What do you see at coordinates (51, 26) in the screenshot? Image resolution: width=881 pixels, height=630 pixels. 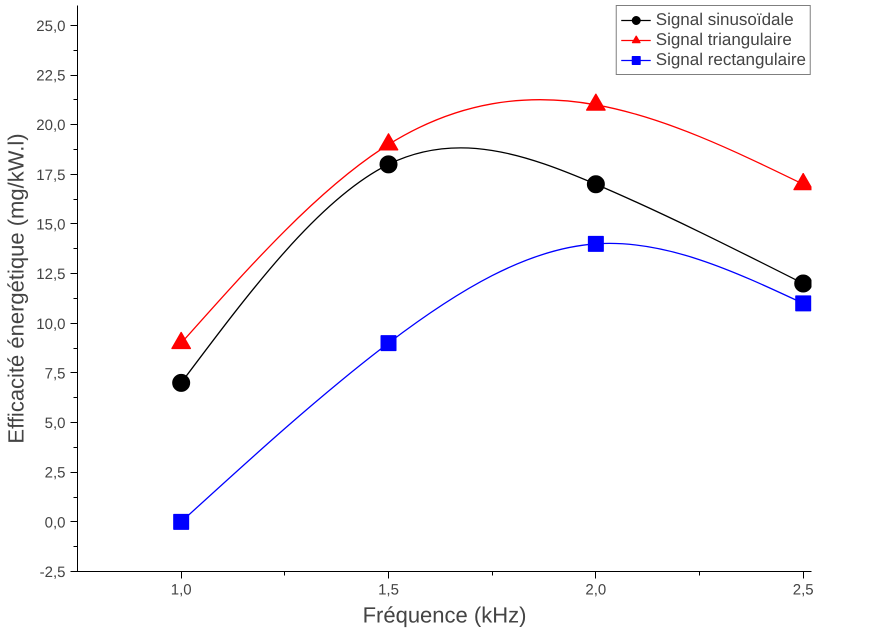 I see `y-tick-label: 25,0` at bounding box center [51, 26].